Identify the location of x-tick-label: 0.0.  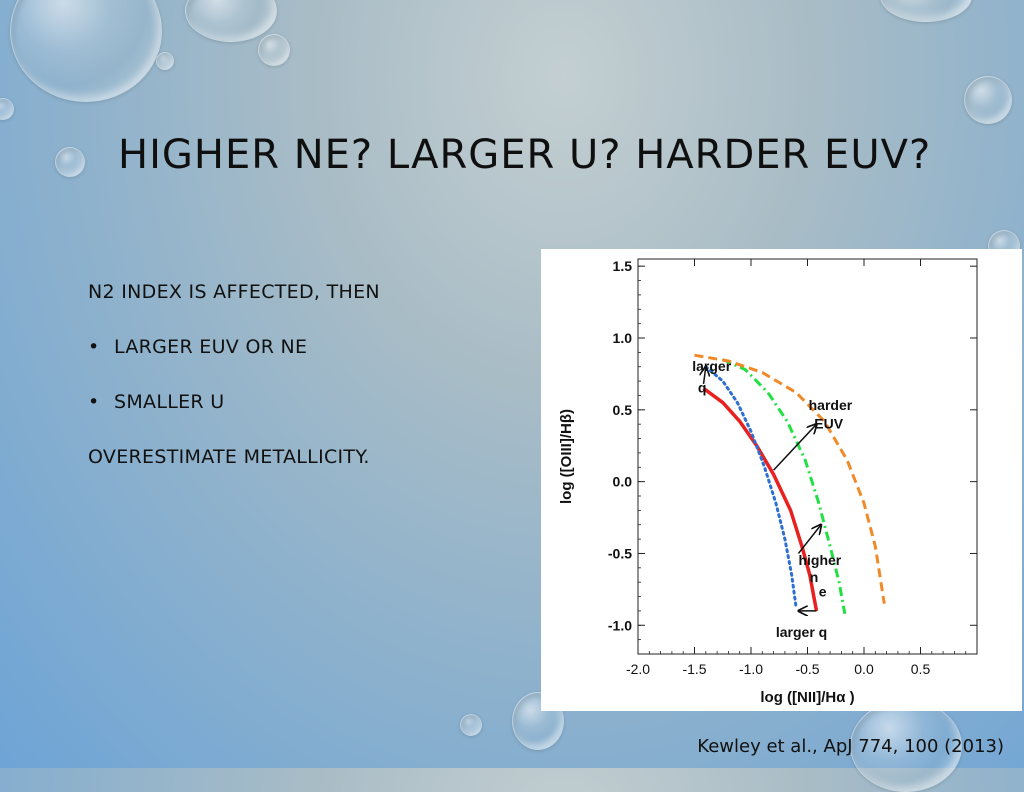
(864, 669).